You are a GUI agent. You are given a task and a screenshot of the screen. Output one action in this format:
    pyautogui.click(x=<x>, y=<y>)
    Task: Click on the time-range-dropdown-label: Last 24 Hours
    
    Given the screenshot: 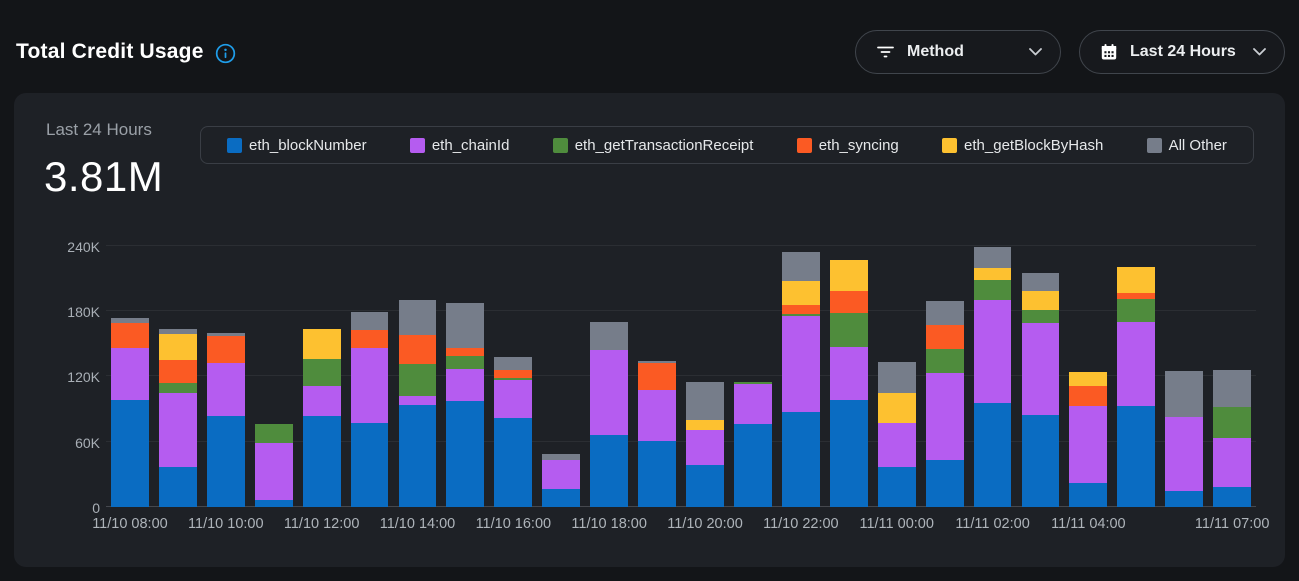 What is the action you would take?
    pyautogui.click(x=1183, y=51)
    